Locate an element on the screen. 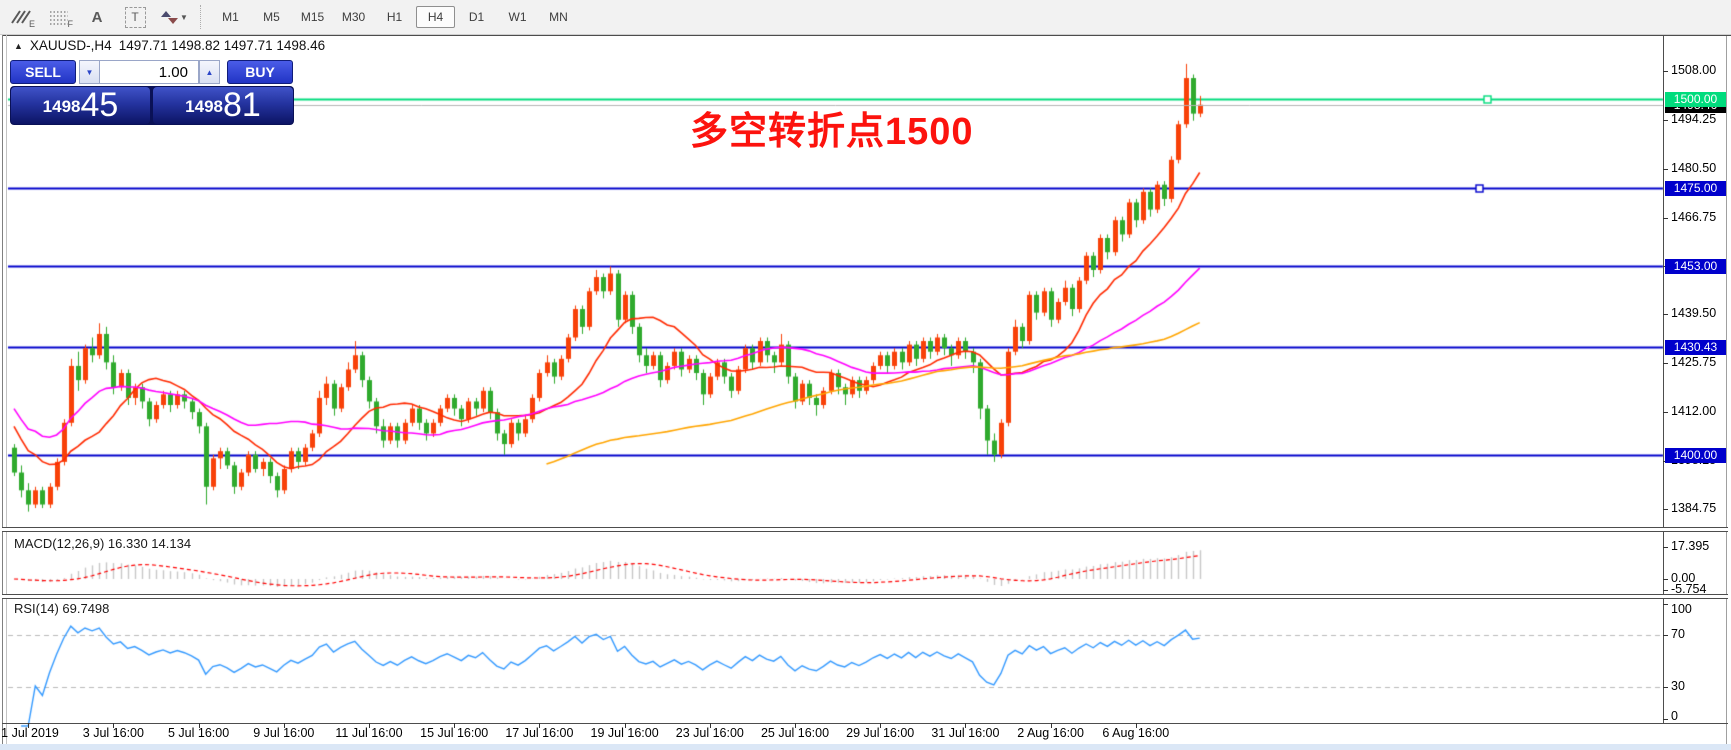 The image size is (1731, 750). buy-button: BUY is located at coordinates (260, 72).